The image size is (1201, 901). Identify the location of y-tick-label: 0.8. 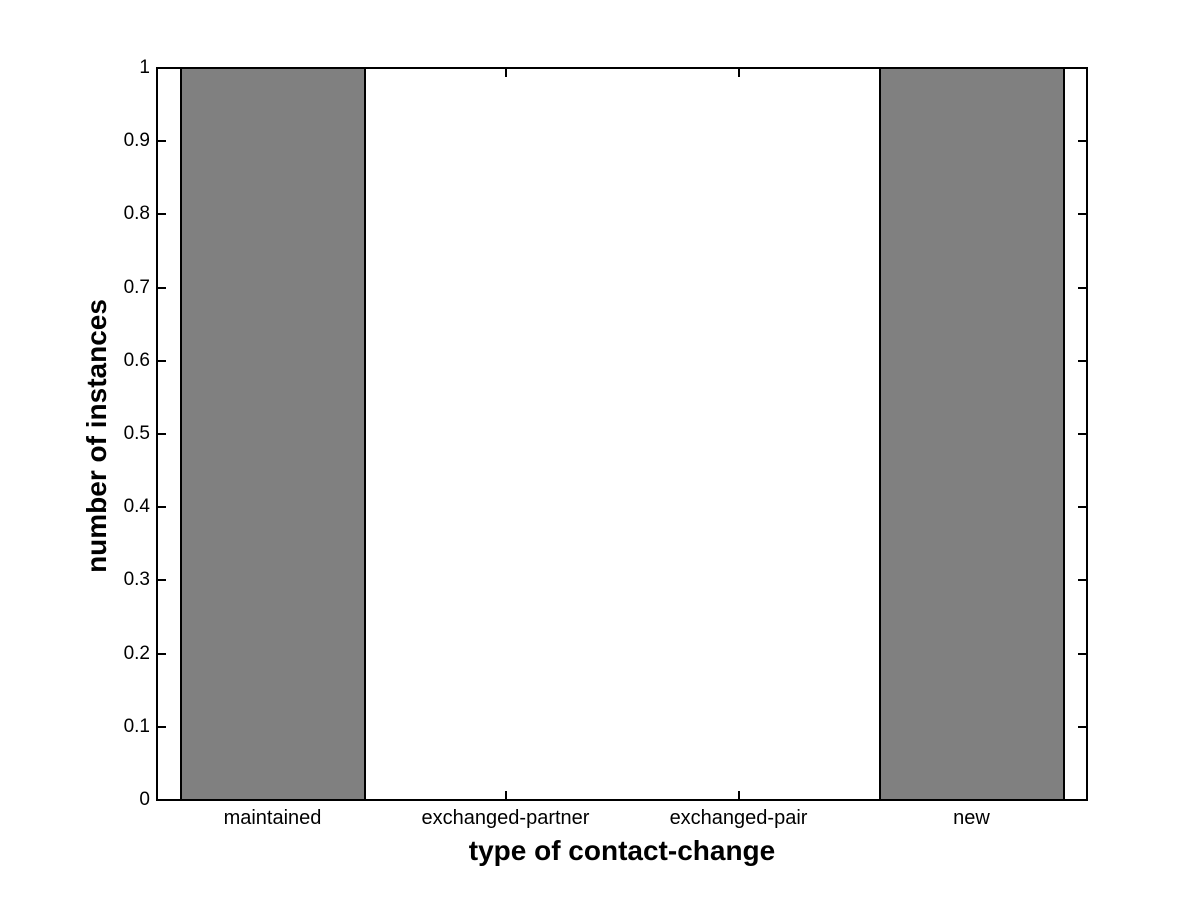
(136, 214).